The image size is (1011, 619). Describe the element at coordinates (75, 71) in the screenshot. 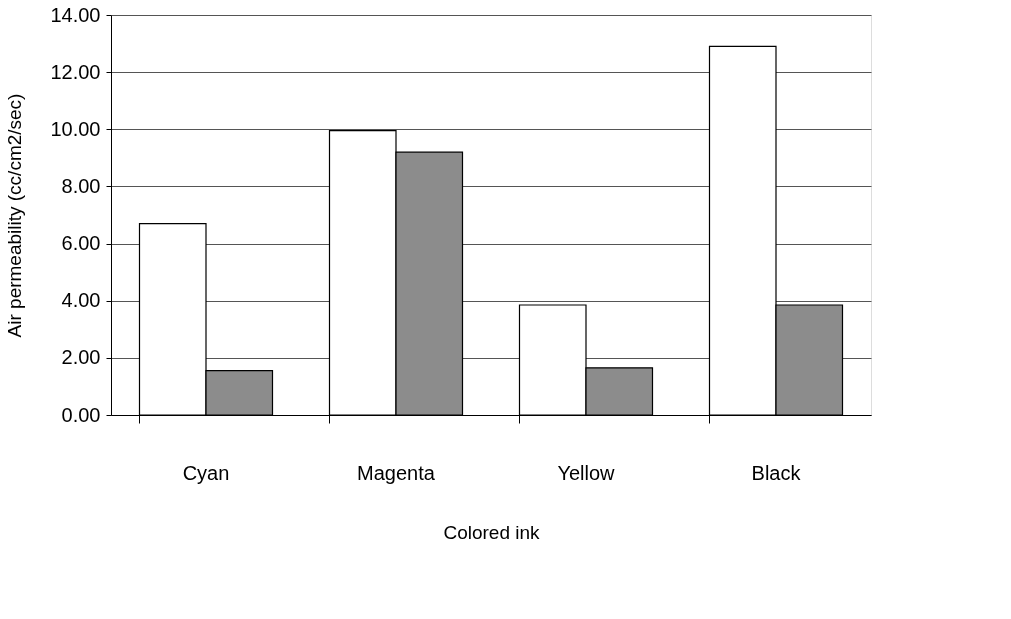

I see `y-tick-label: 12.00` at that location.